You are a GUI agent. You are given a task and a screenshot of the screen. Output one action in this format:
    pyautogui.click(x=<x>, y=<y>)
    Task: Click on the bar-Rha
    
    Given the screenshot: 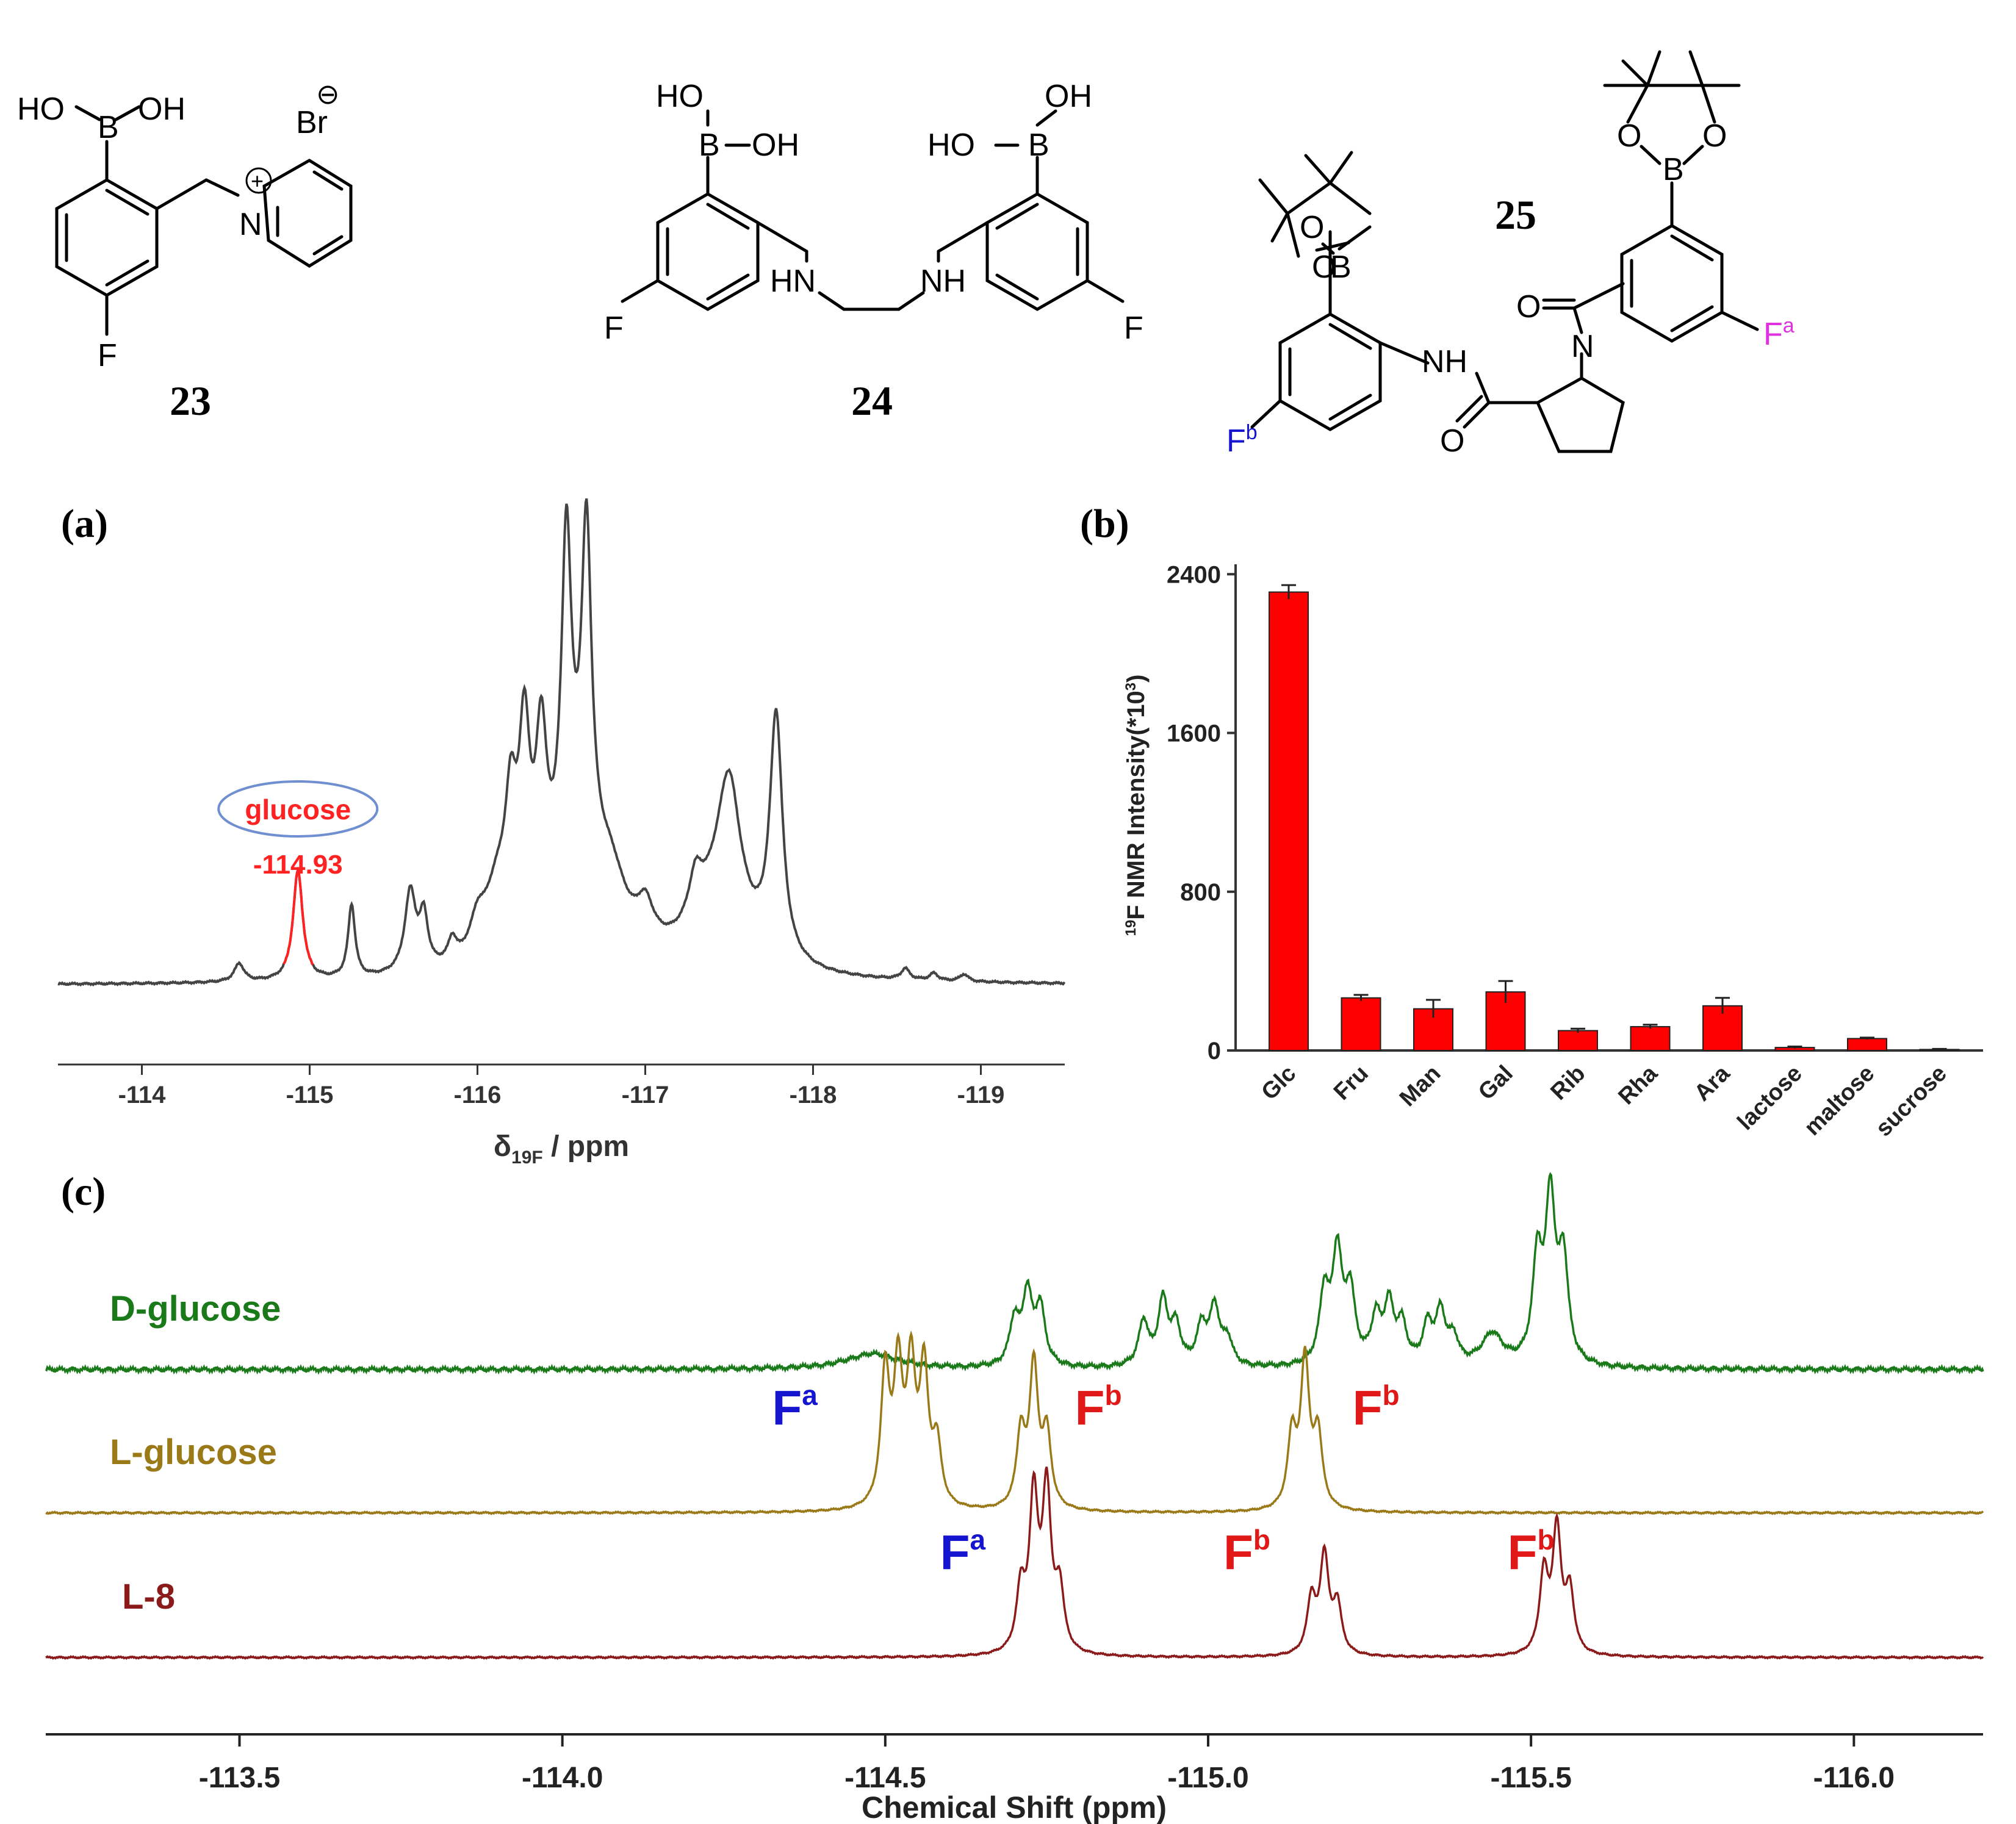 What is the action you would take?
    pyautogui.click(x=1650, y=1038)
    